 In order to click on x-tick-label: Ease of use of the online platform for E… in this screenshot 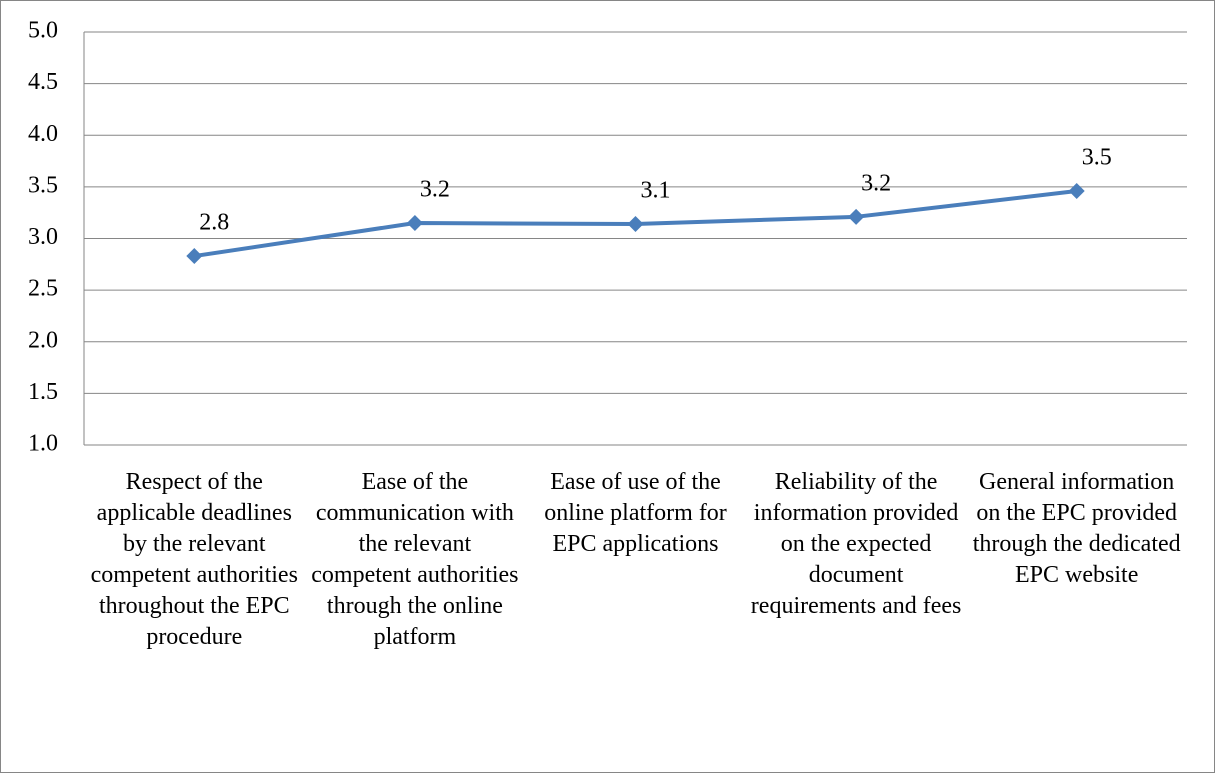, I will do `click(635, 513)`.